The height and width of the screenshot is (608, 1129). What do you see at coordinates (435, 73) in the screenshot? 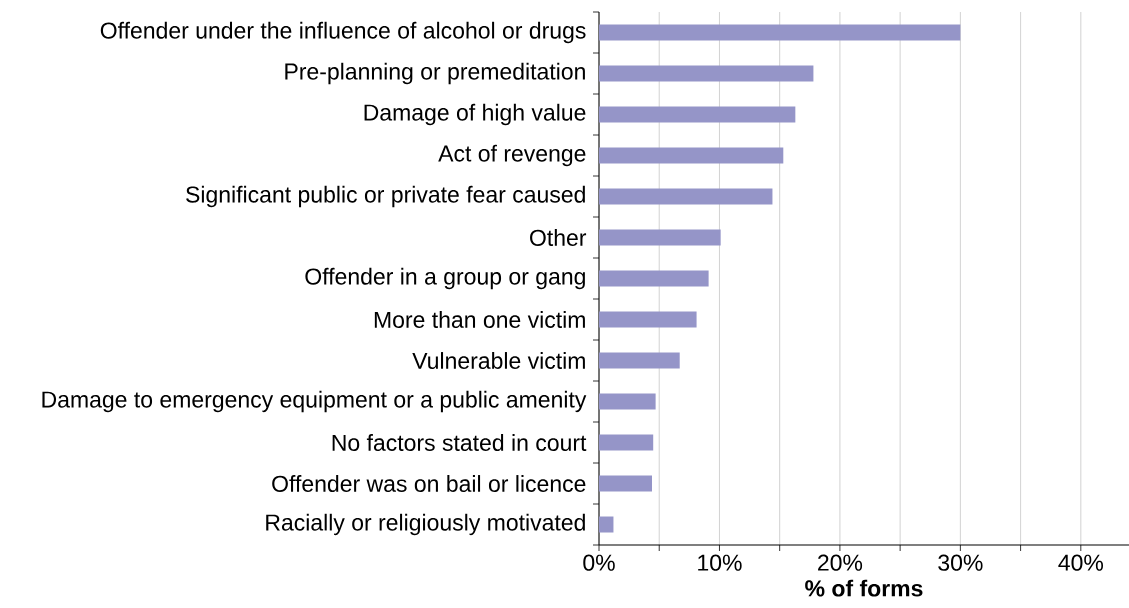
I see `y-tick-label: Pre-planning or premeditation` at bounding box center [435, 73].